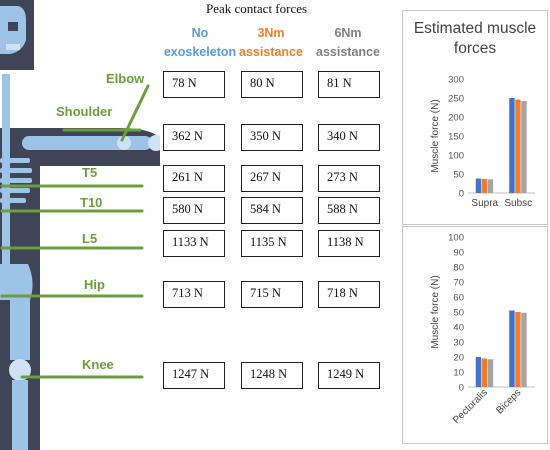 Image resolution: width=550 pixels, height=450 pixels. Describe the element at coordinates (458, 328) in the screenshot. I see `y-tick-label: 40` at that location.